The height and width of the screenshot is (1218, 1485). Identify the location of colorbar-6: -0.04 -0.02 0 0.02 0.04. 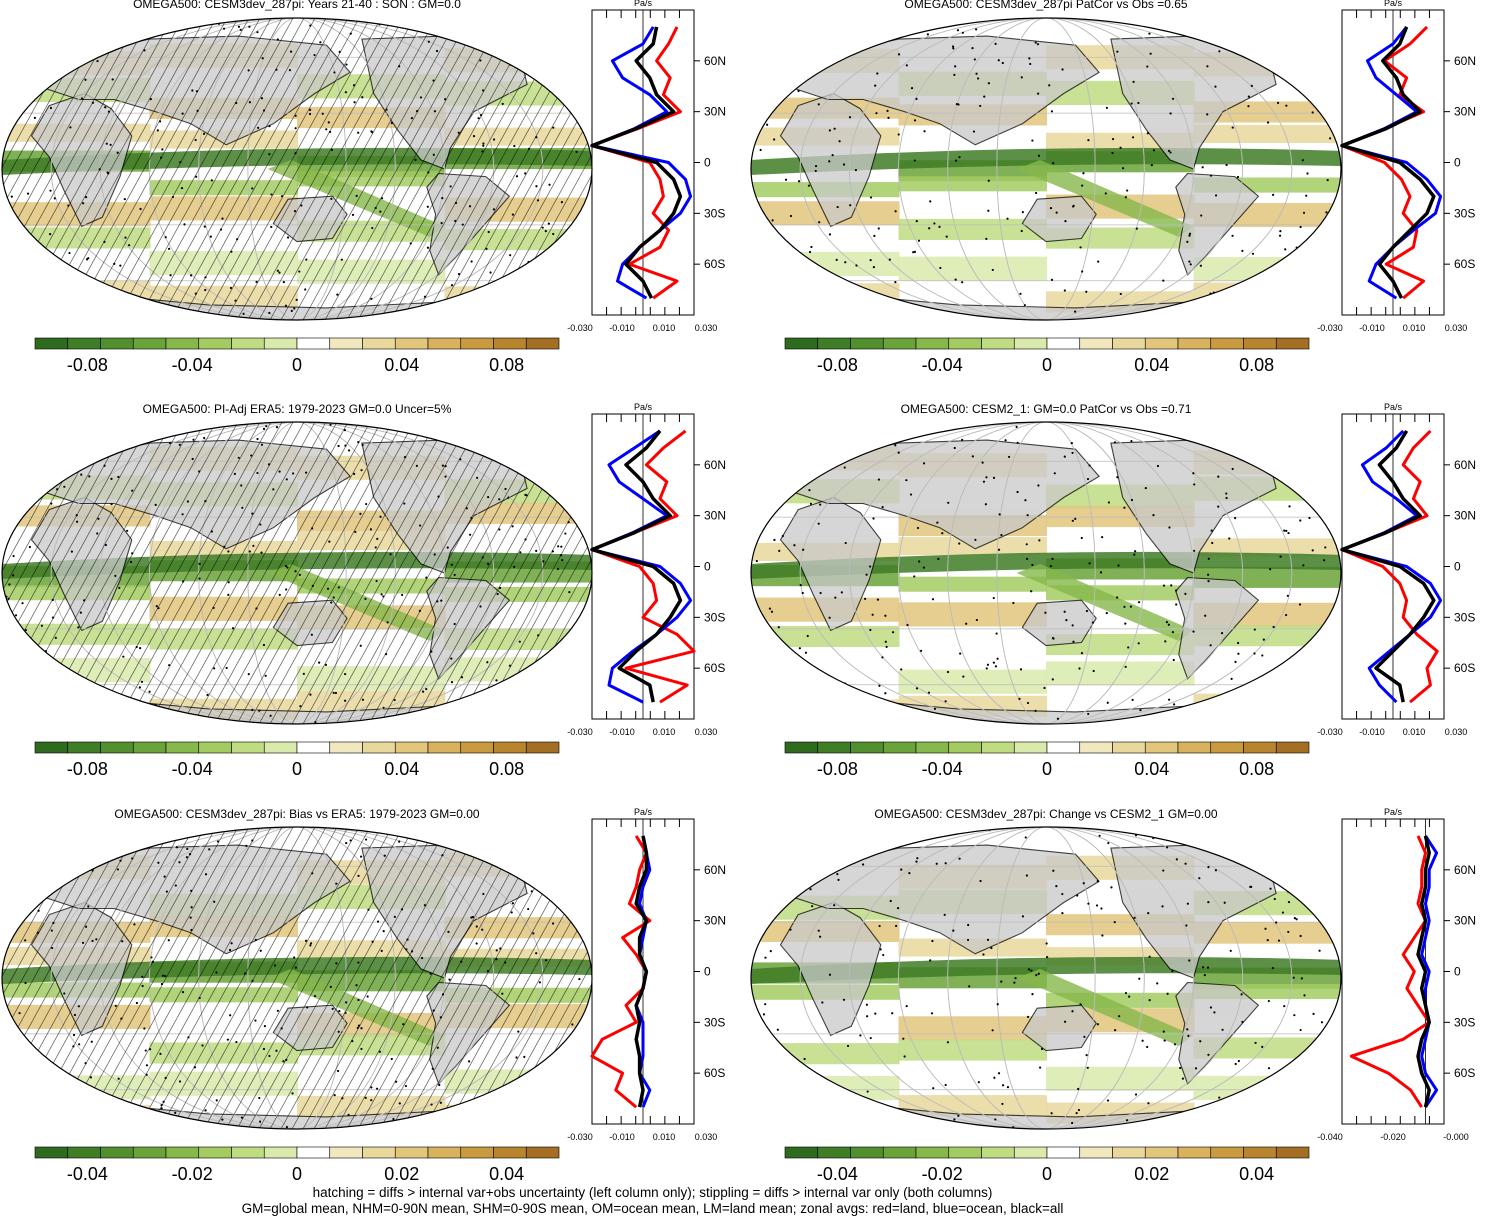
(1047, 1165).